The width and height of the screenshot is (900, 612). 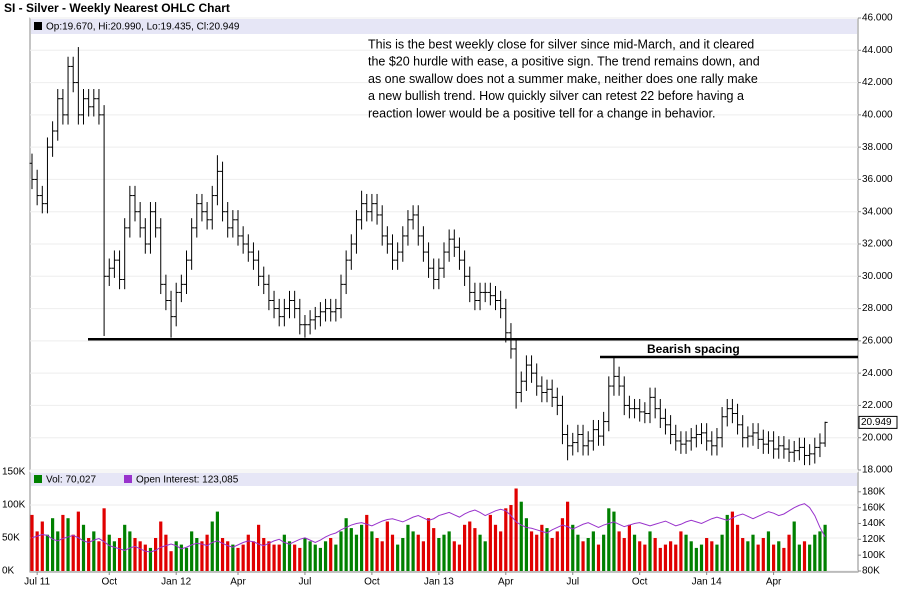 I want to click on y-tick-label: 0K, so click(x=8, y=571).